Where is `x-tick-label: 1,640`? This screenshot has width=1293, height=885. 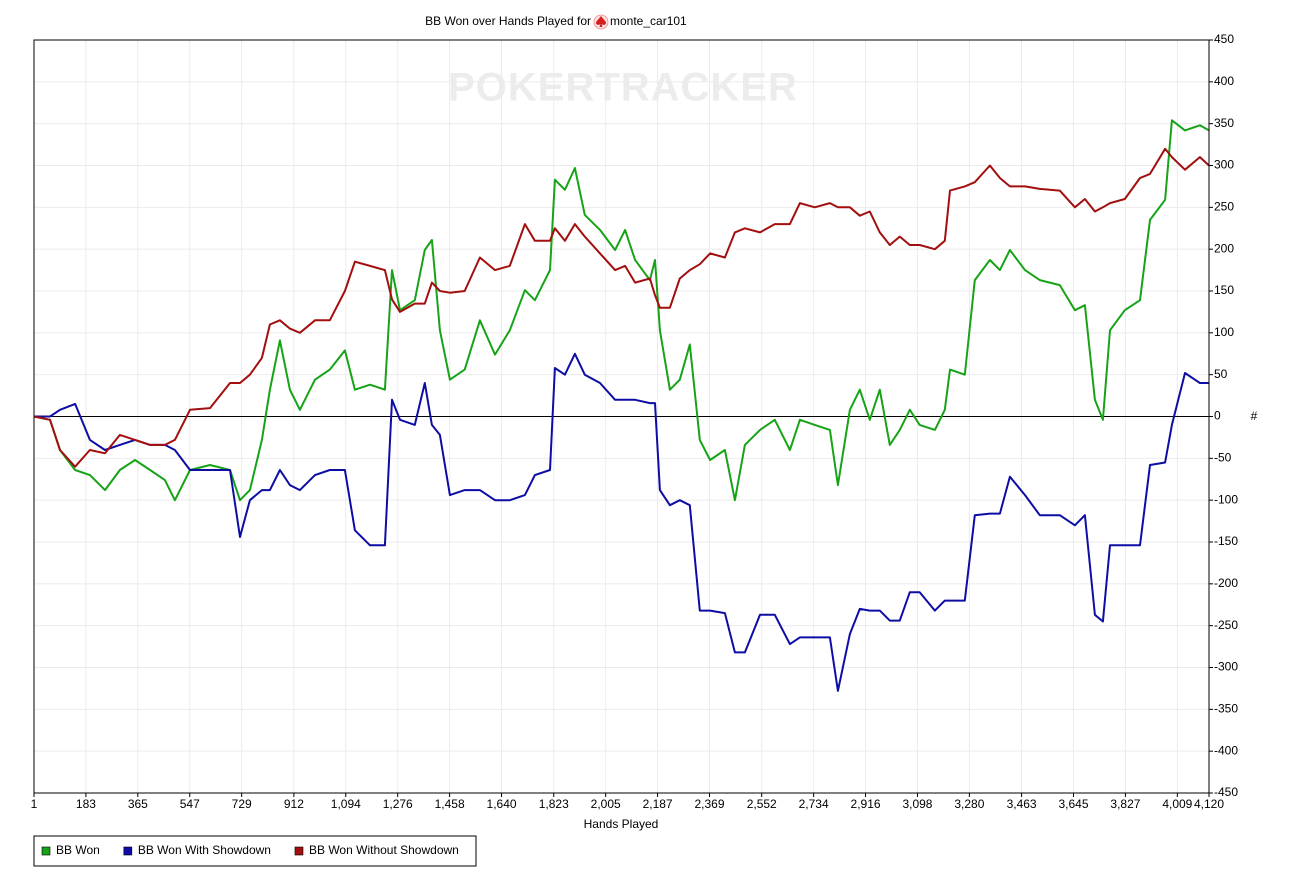
x-tick-label: 1,640 is located at coordinates (502, 804).